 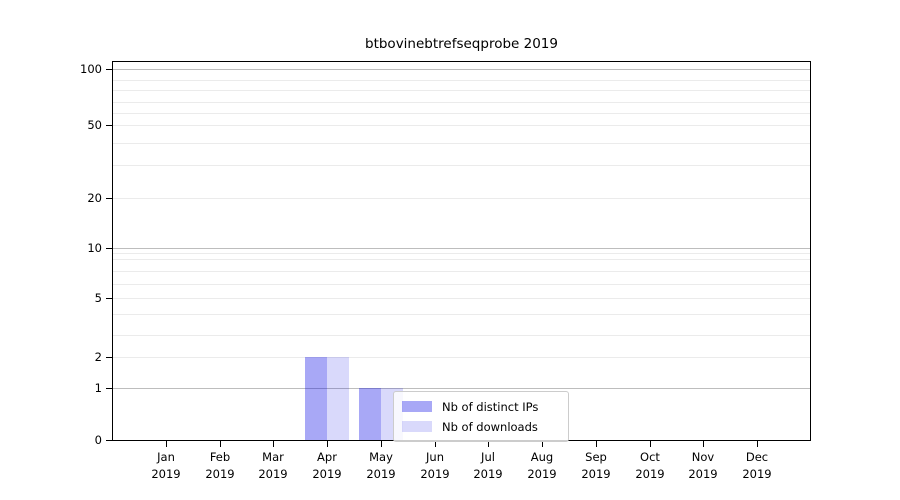 I want to click on legend-label-downloads: Nb of downloads, so click(x=490, y=426).